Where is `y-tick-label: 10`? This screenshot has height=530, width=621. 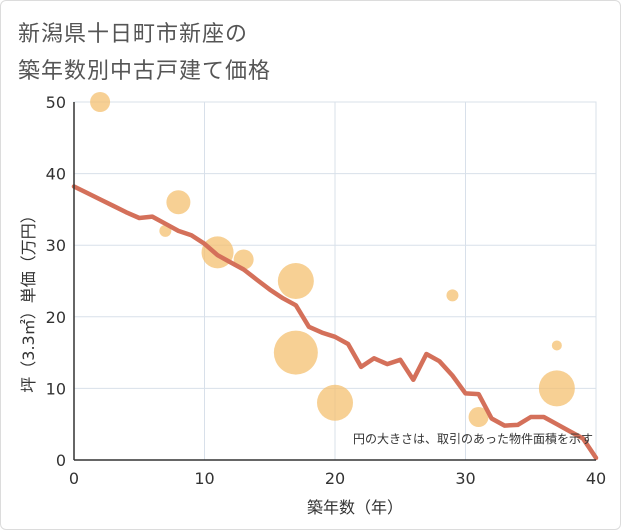
y-tick-label: 10 is located at coordinates (56, 388).